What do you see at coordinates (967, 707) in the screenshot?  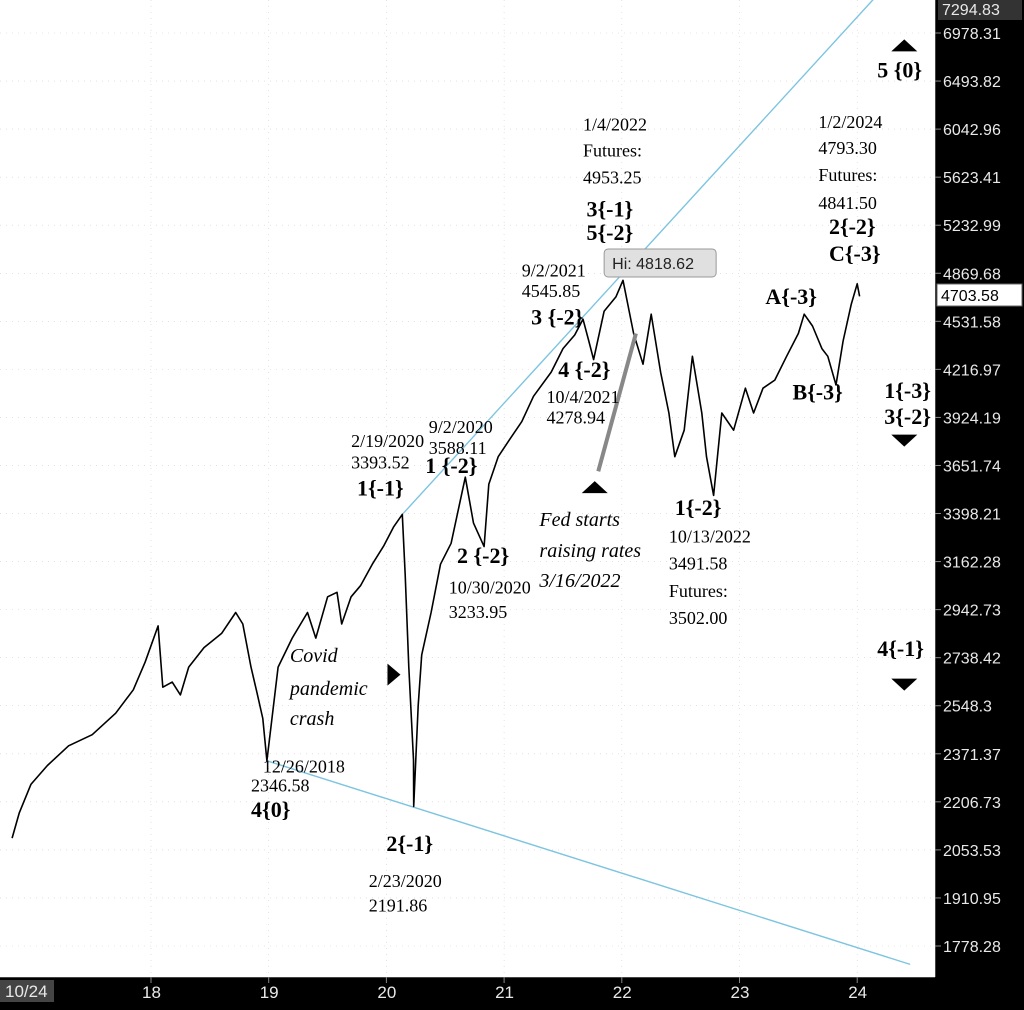 I see `y-tick-label: 2548.3` at bounding box center [967, 707].